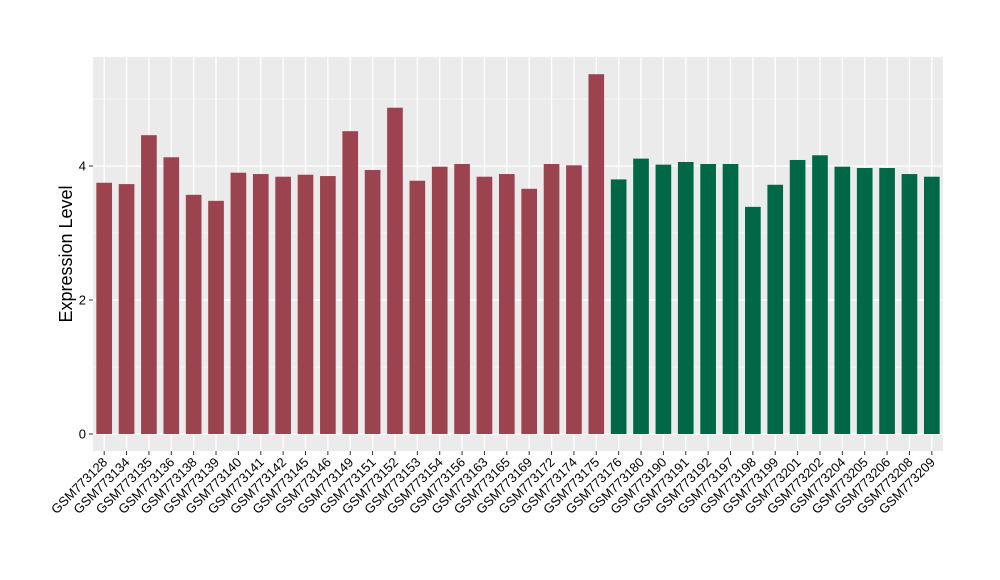 The image size is (1000, 580). I want to click on bar-GSM773140, so click(238, 303).